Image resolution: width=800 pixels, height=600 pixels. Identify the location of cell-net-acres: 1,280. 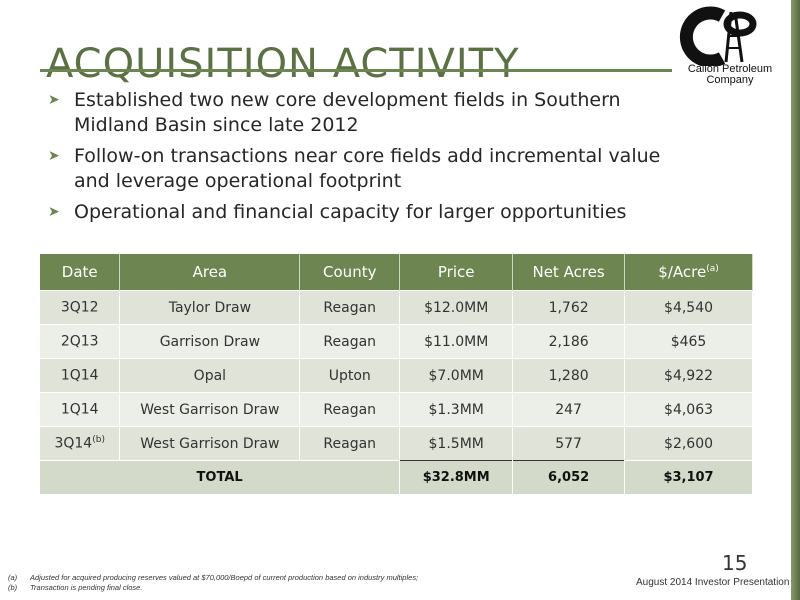
(569, 375).